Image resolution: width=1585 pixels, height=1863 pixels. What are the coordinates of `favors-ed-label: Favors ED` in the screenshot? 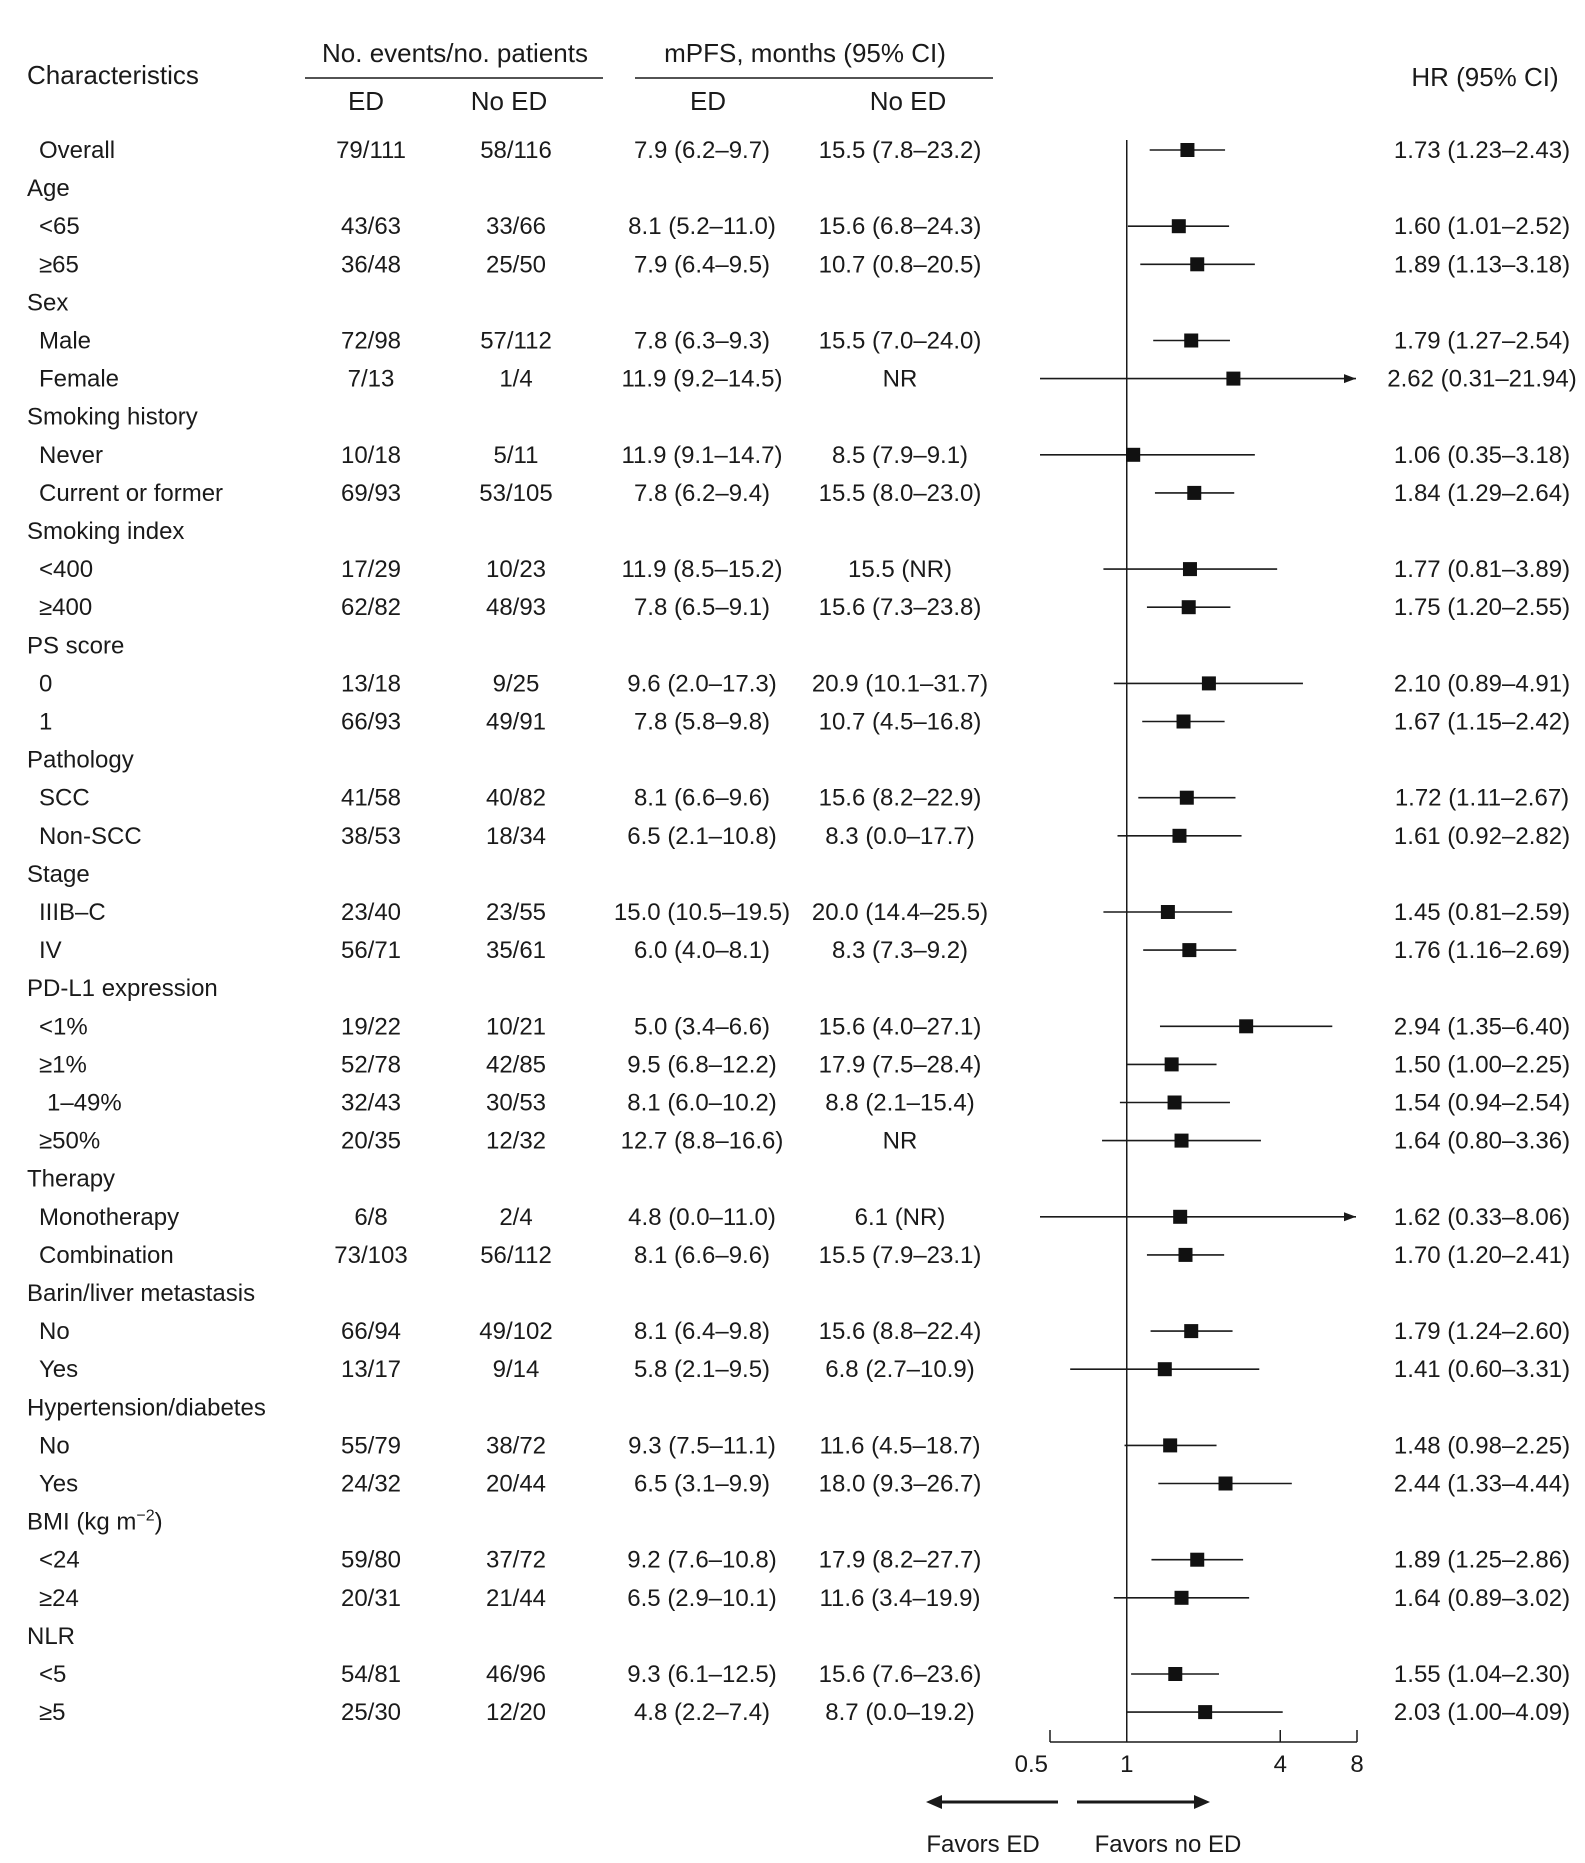 It's located at (982, 1844).